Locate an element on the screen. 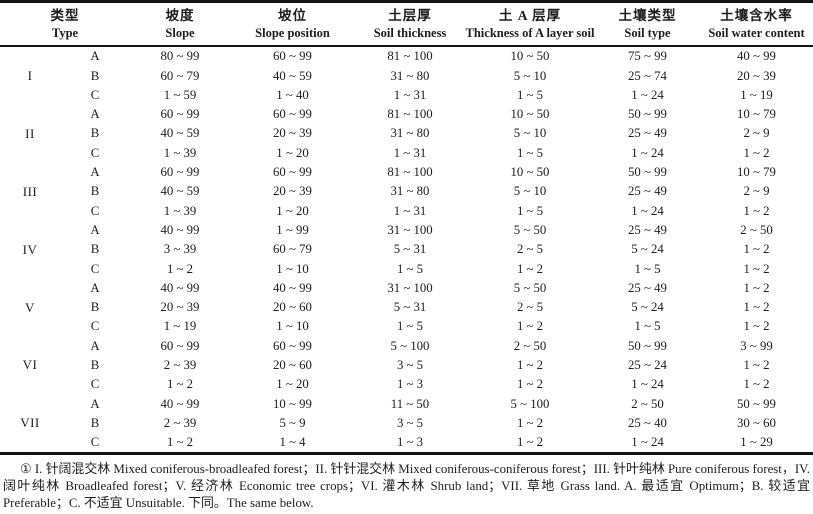  type-group-label: V is located at coordinates (30, 307).